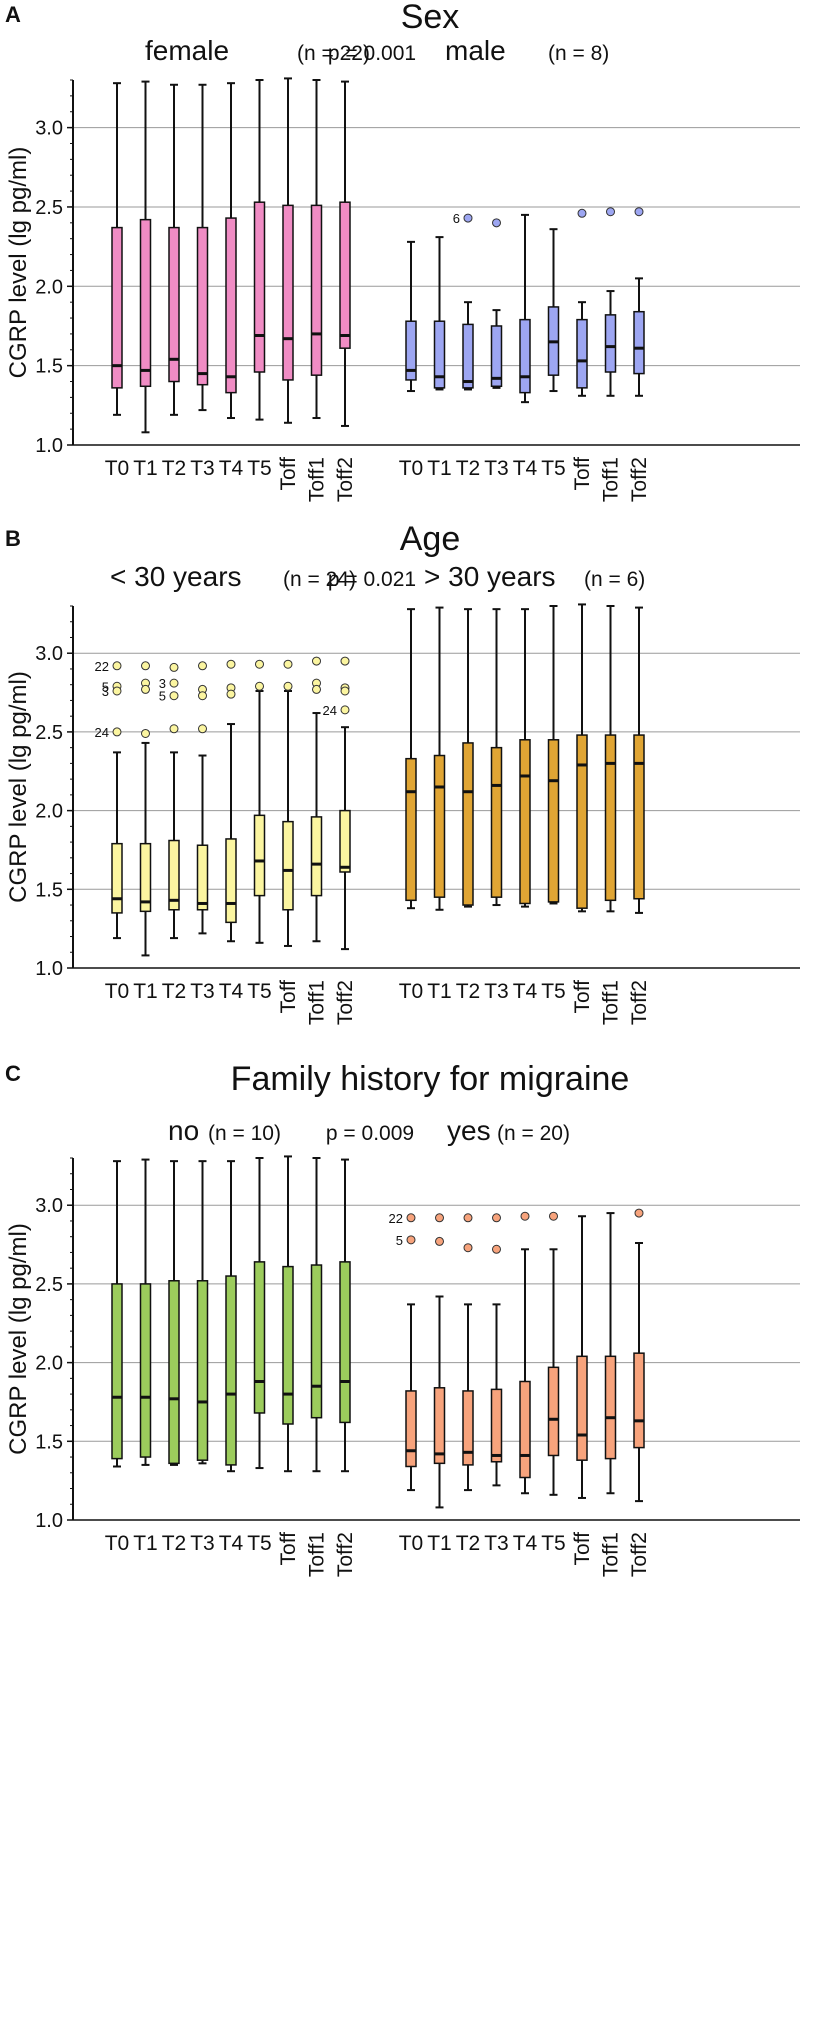 The width and height of the screenshot is (827, 2030). I want to click on group-subtitles: female (n = 22) male (n = 8) p = 0.001, so click(377, 50).